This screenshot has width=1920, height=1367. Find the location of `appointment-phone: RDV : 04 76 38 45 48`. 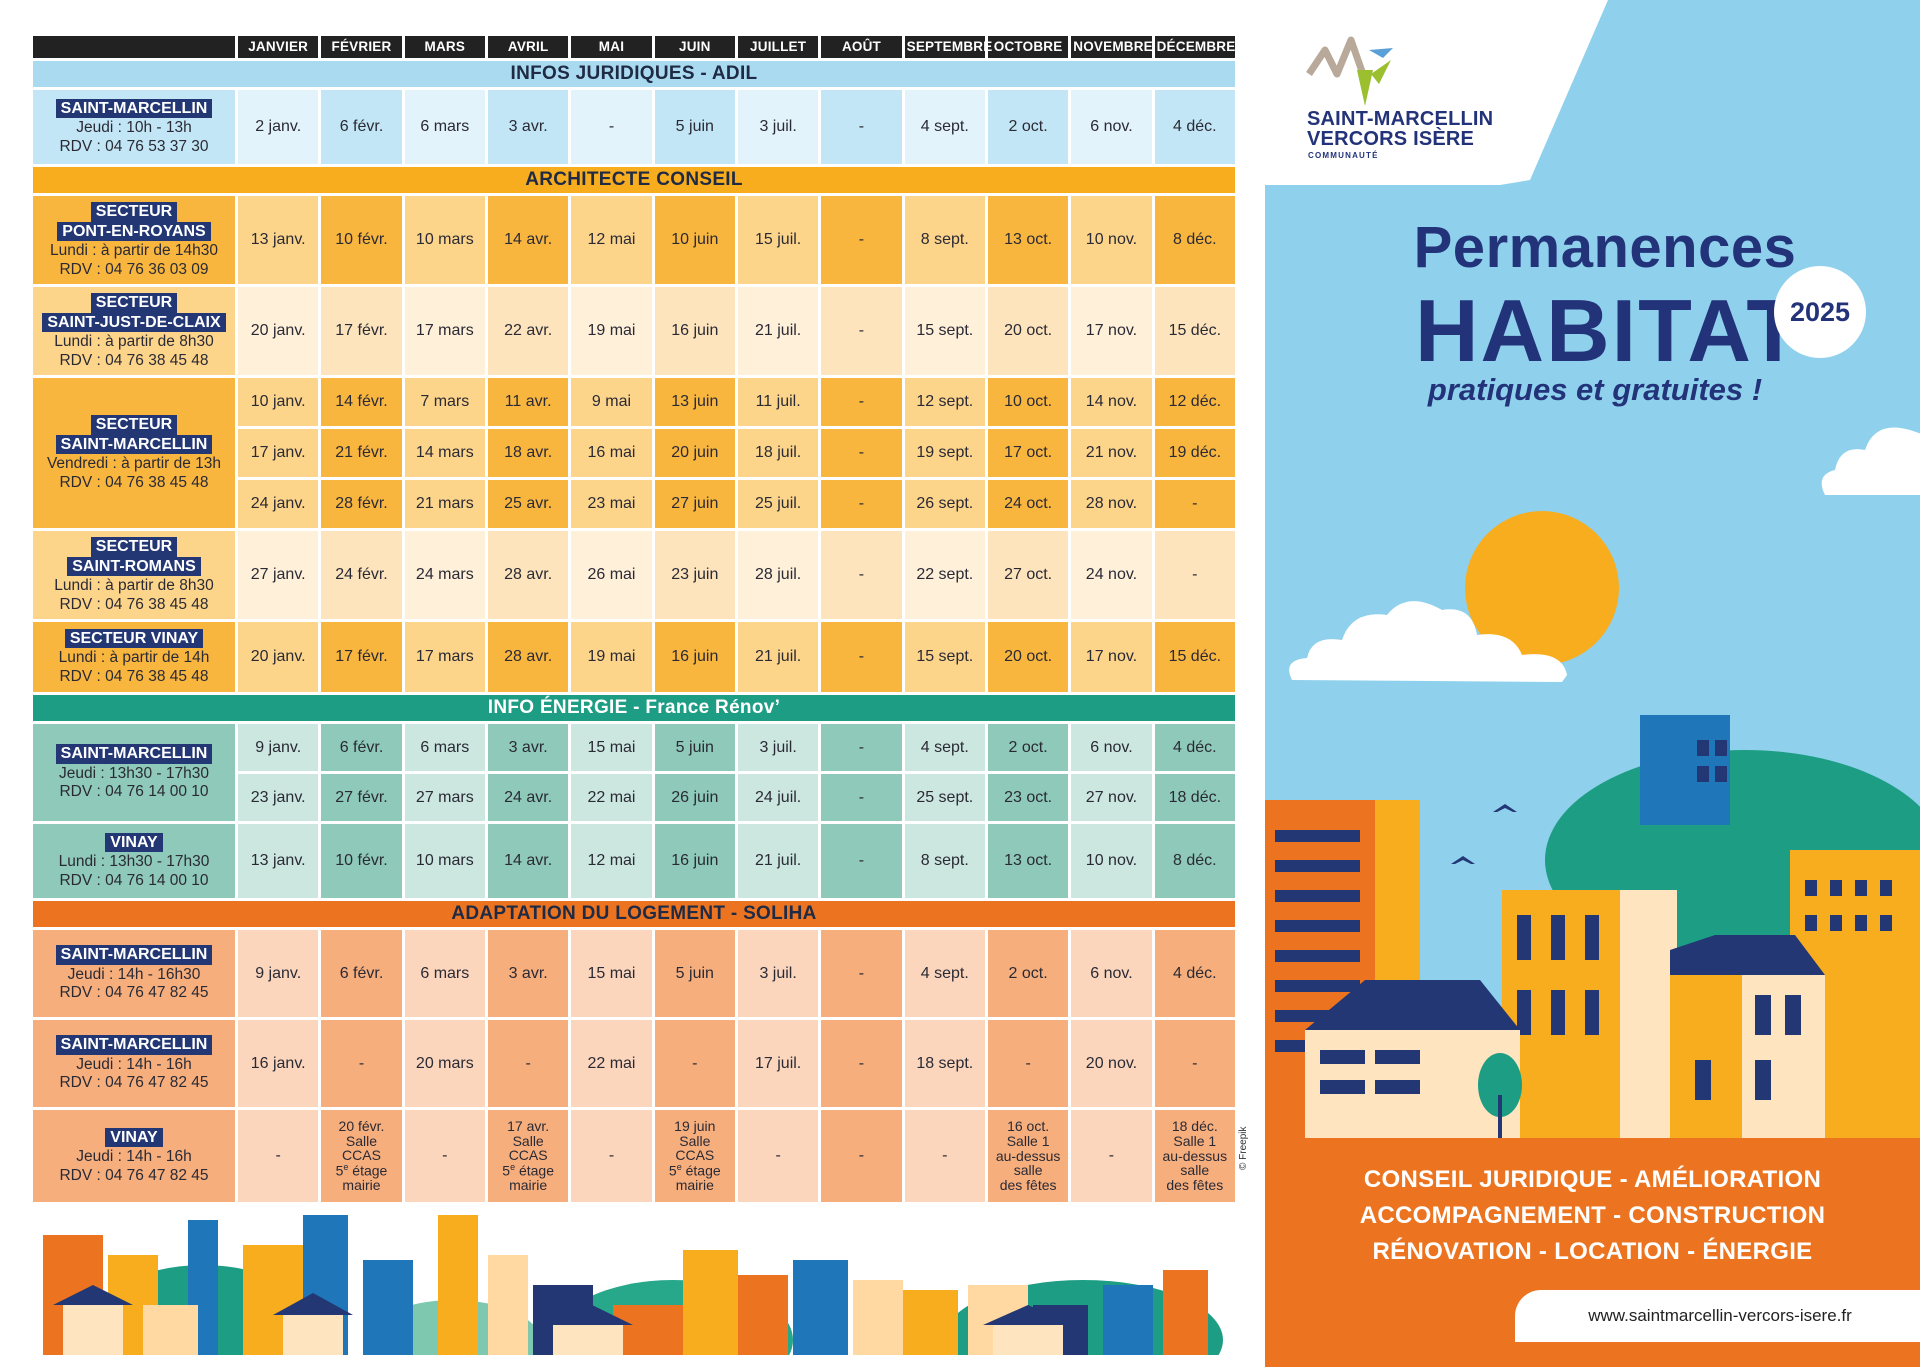

appointment-phone: RDV : 04 76 38 45 48 is located at coordinates (134, 676).